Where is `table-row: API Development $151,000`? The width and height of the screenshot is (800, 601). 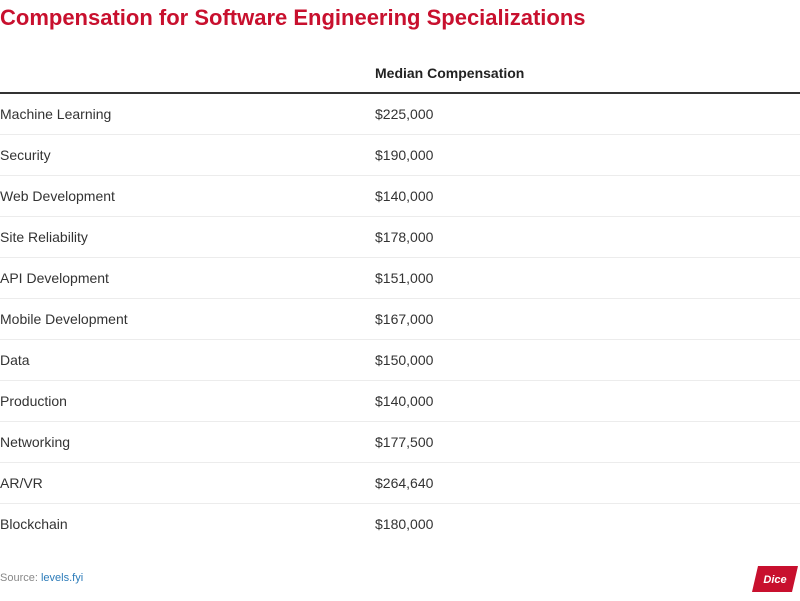 table-row: API Development $151,000 is located at coordinates (400, 278).